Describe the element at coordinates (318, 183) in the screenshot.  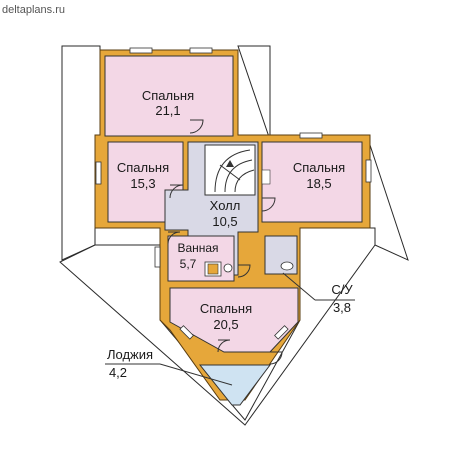
I see `label-bedroom-right-area: 18,5` at that location.